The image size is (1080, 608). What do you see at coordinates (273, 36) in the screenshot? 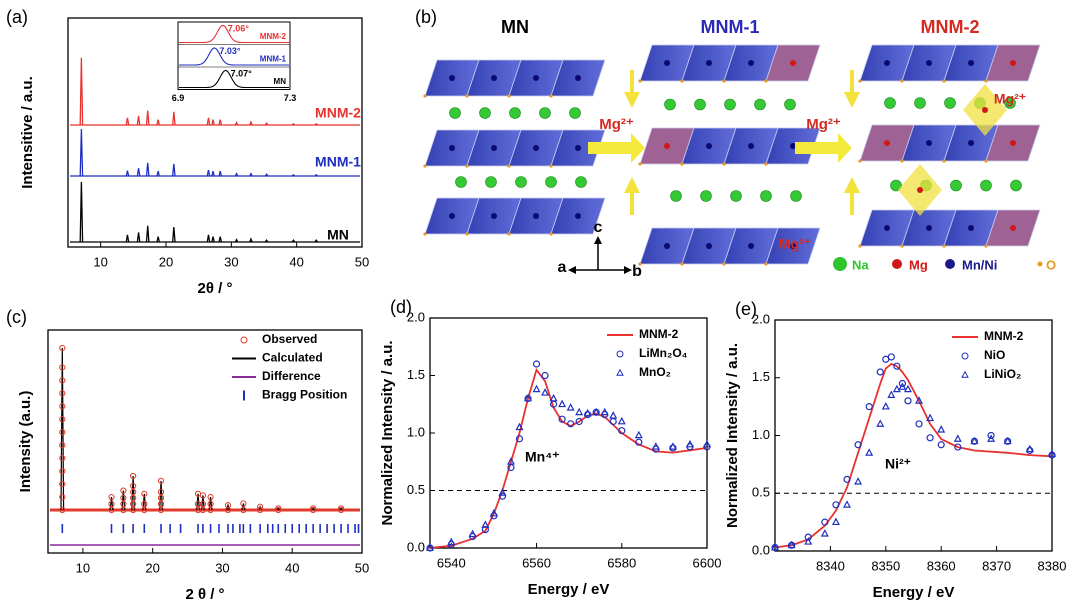
I see `inset-series-label: MNM-2` at bounding box center [273, 36].